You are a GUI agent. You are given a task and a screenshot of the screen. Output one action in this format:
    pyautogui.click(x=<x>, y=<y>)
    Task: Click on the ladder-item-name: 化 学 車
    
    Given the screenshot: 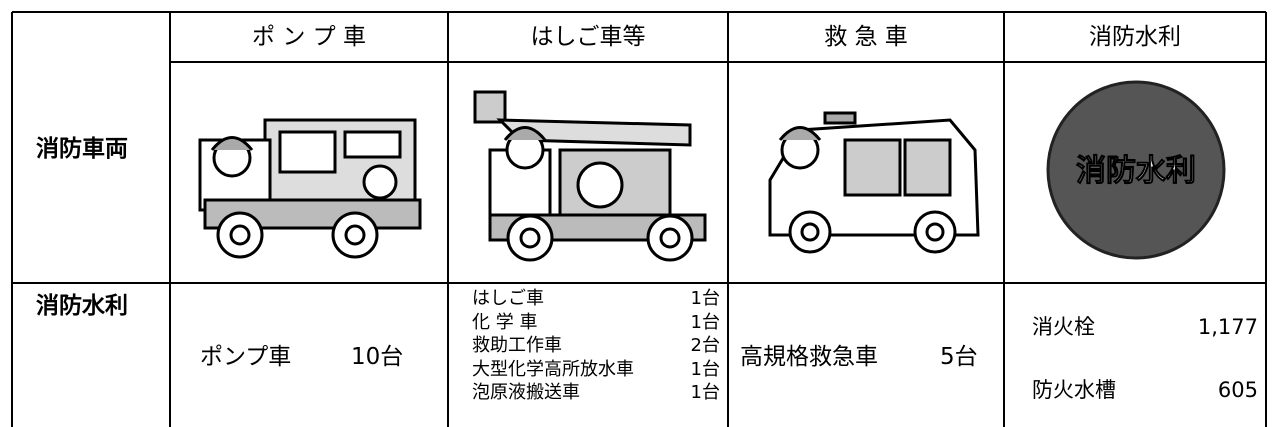 What is the action you would take?
    pyautogui.click(x=505, y=322)
    